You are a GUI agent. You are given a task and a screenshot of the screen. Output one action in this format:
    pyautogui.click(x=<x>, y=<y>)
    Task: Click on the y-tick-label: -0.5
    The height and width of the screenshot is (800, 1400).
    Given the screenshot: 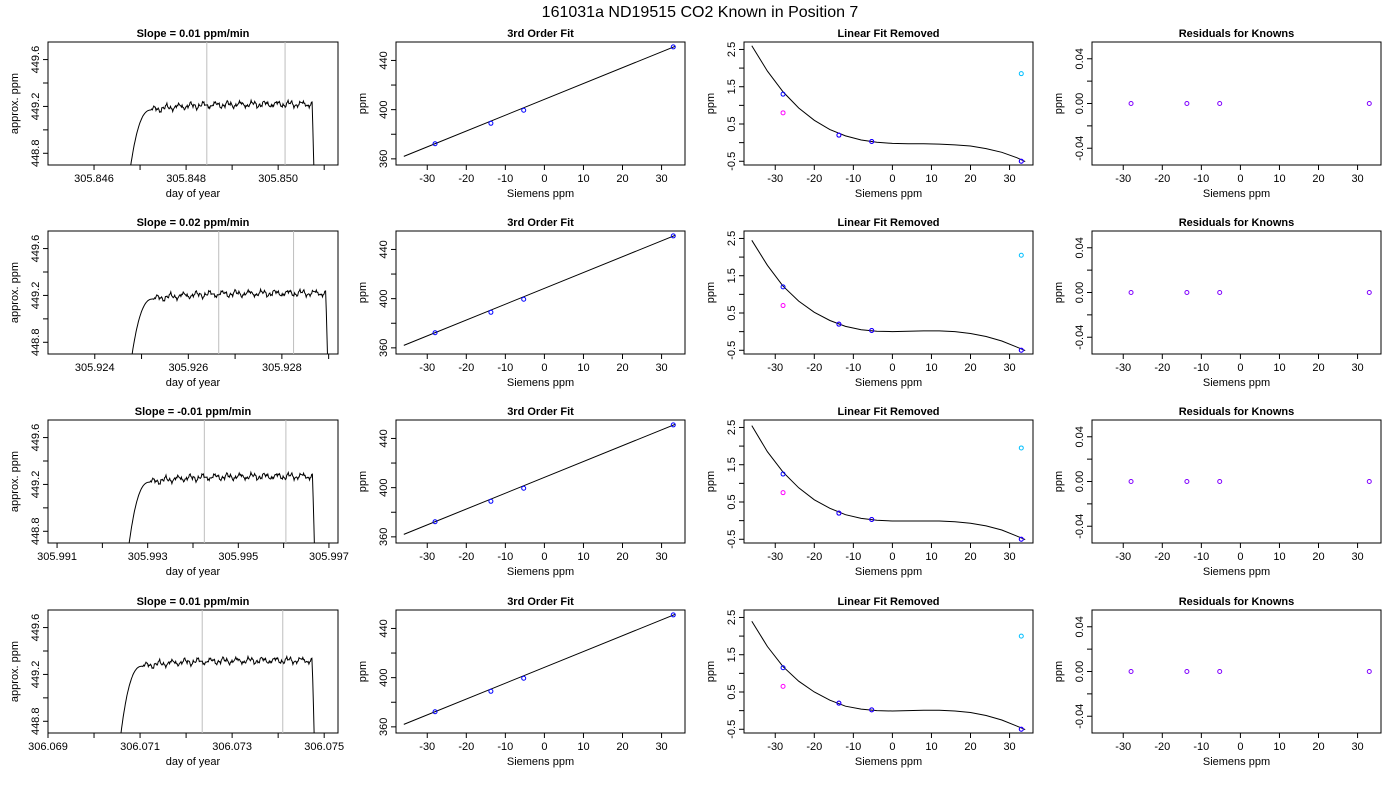 What is the action you would take?
    pyautogui.click(x=732, y=539)
    